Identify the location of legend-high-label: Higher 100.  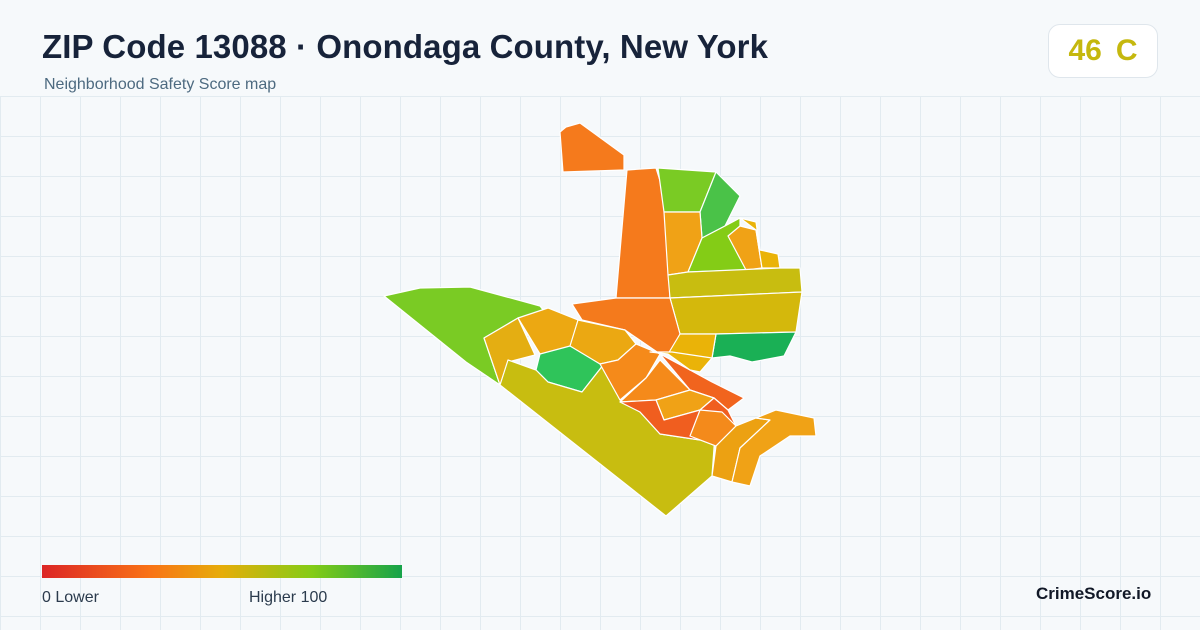
(288, 597).